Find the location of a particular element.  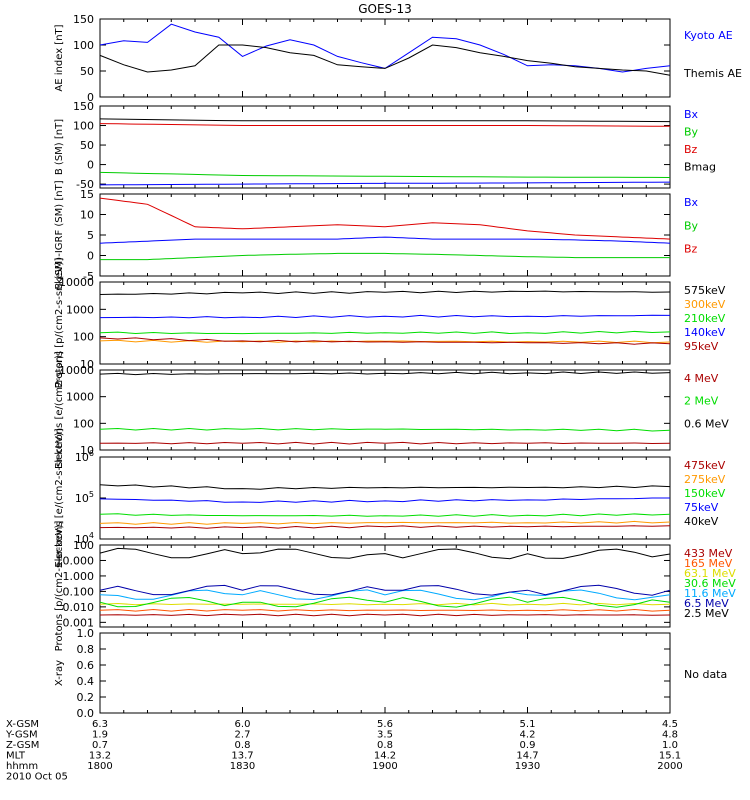

legend-label: 2 MeV is located at coordinates (701, 401).